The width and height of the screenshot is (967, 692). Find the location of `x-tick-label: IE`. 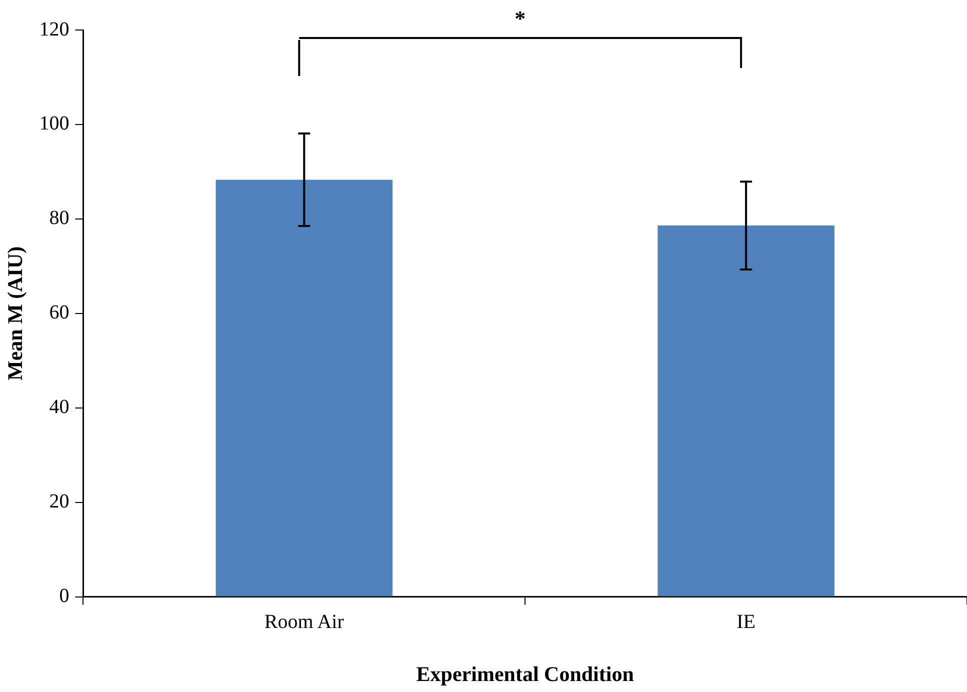

x-tick-label: IE is located at coordinates (746, 622).